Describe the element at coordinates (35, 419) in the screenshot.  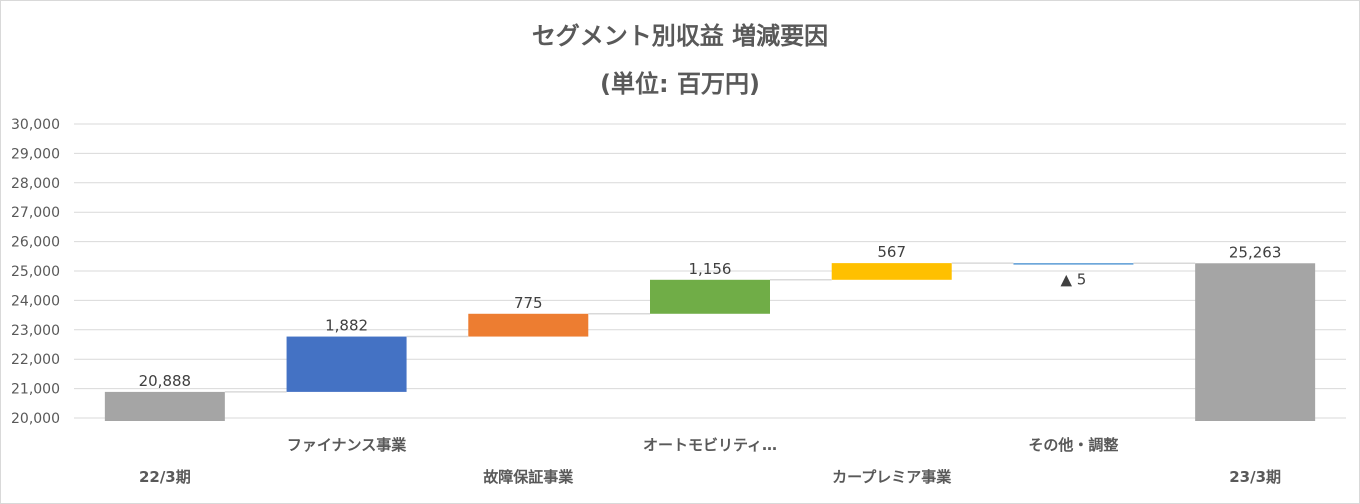
I see `y-tick-label: 20,000` at that location.